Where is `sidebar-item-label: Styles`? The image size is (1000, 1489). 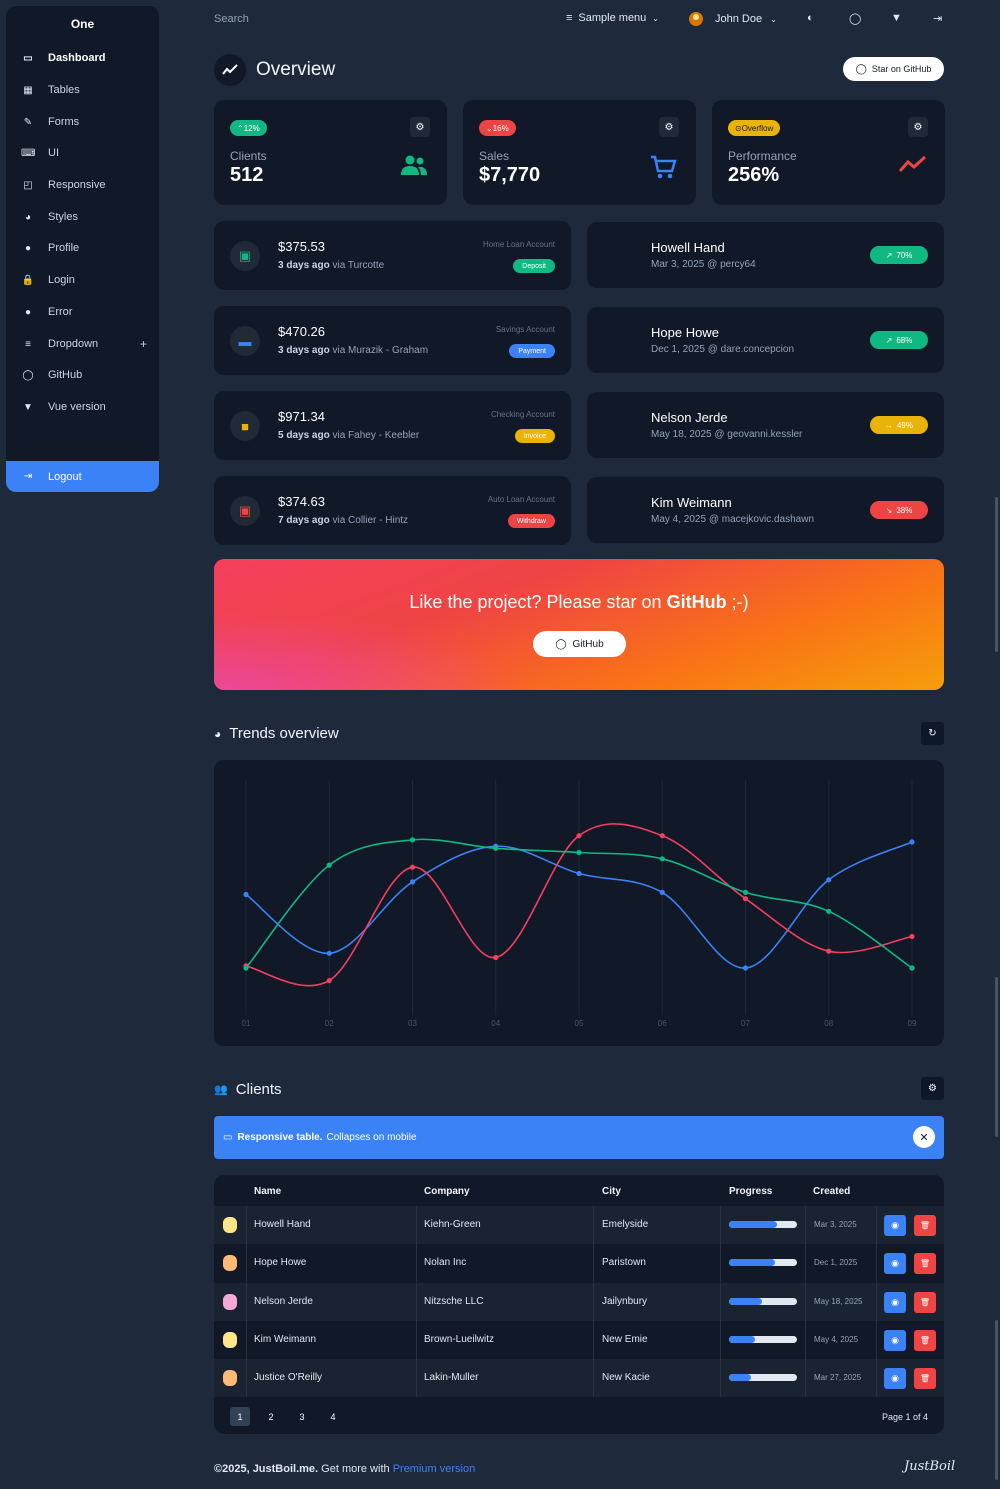
sidebar-item-label: Styles is located at coordinates (63, 217).